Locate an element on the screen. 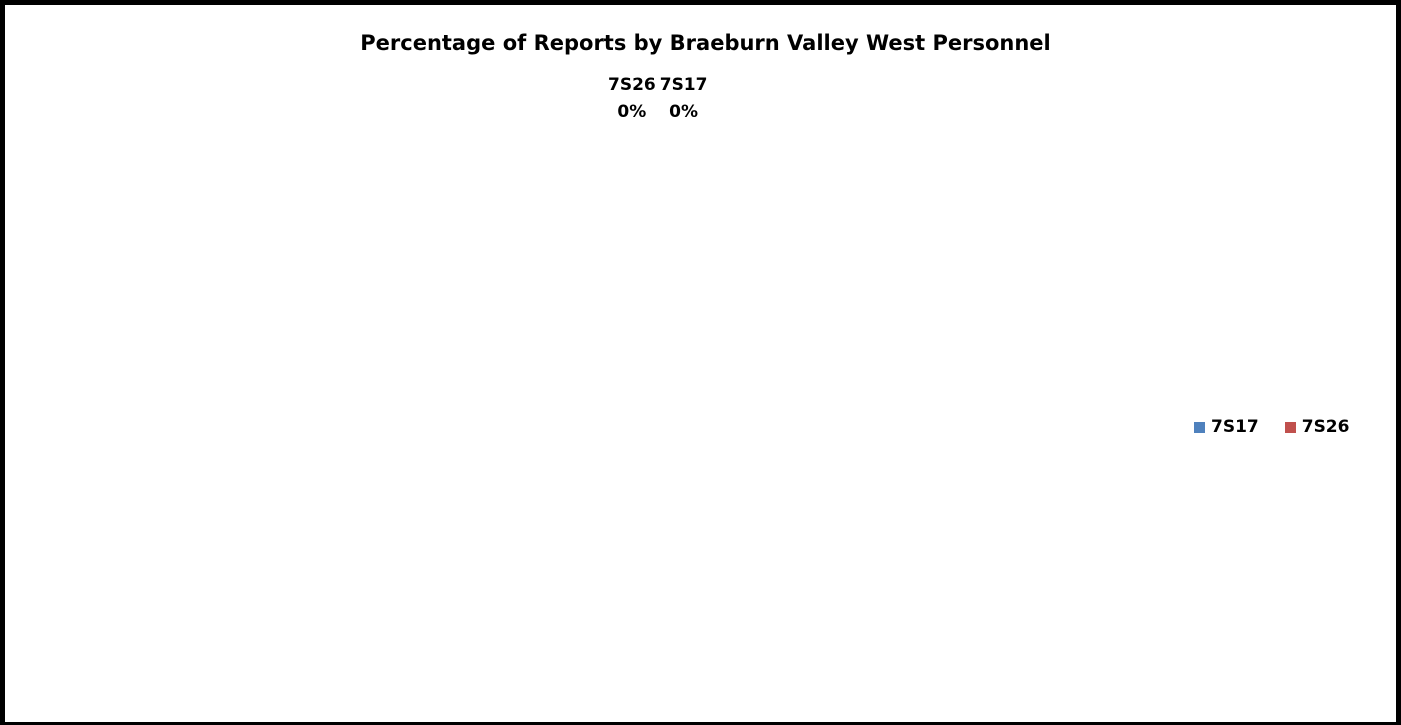 The width and height of the screenshot is (1401, 725). pie-data-labels: 7S26 0% 7S17 0% is located at coordinates (657, 99).